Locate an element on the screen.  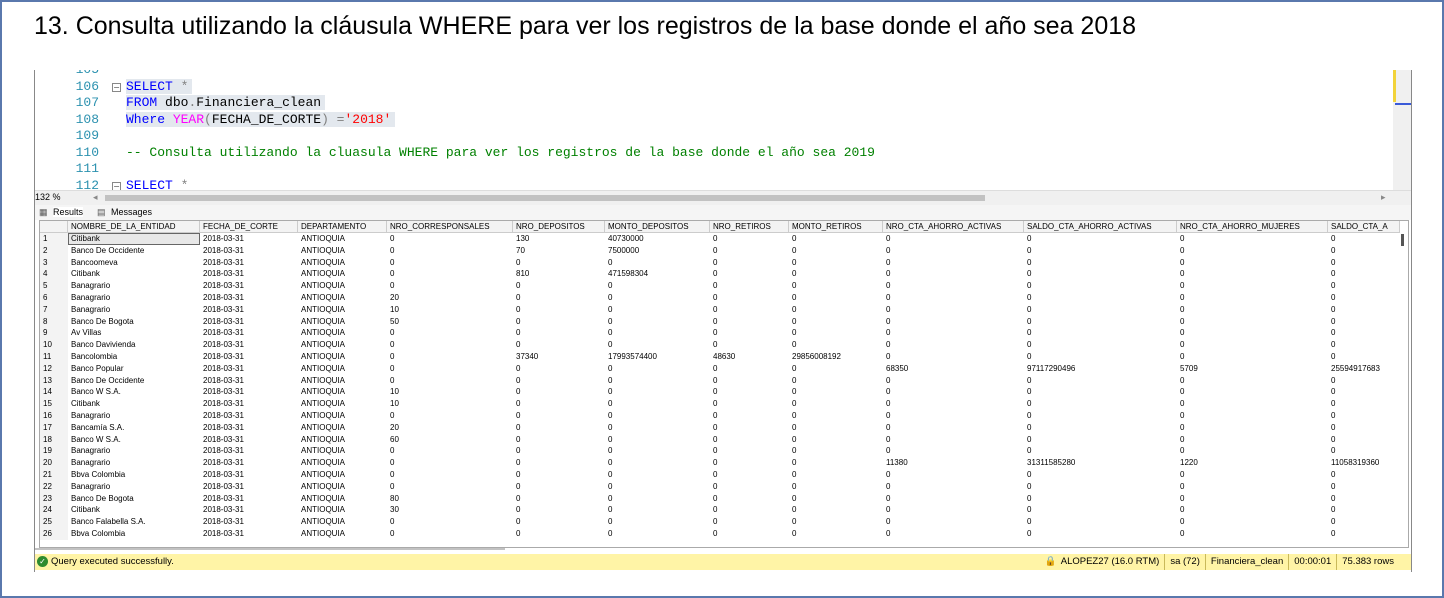
column-header: MONTO_RETIROS is located at coordinates (836, 227).